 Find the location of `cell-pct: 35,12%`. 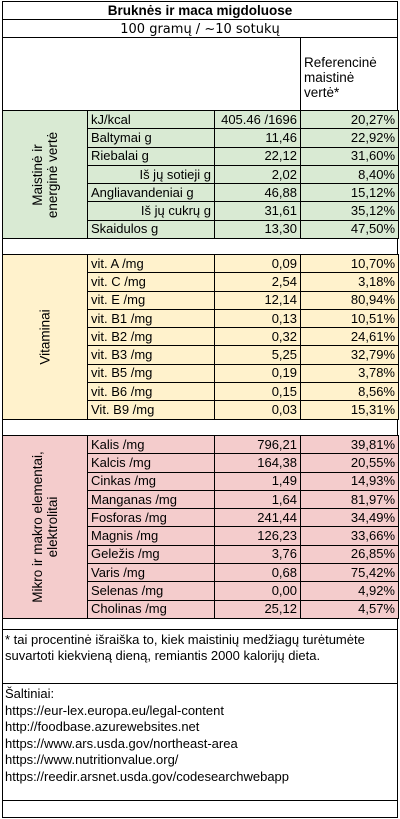

cell-pct: 35,12% is located at coordinates (349, 211).